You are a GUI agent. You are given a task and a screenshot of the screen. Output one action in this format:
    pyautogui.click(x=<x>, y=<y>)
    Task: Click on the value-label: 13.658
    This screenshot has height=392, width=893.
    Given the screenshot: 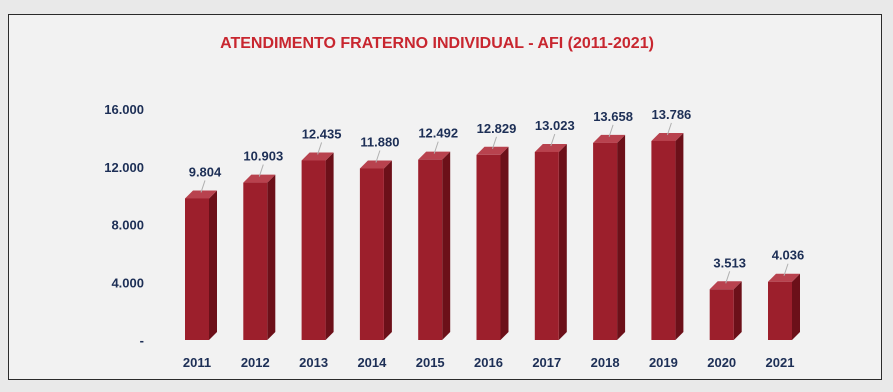 What is the action you would take?
    pyautogui.click(x=613, y=116)
    